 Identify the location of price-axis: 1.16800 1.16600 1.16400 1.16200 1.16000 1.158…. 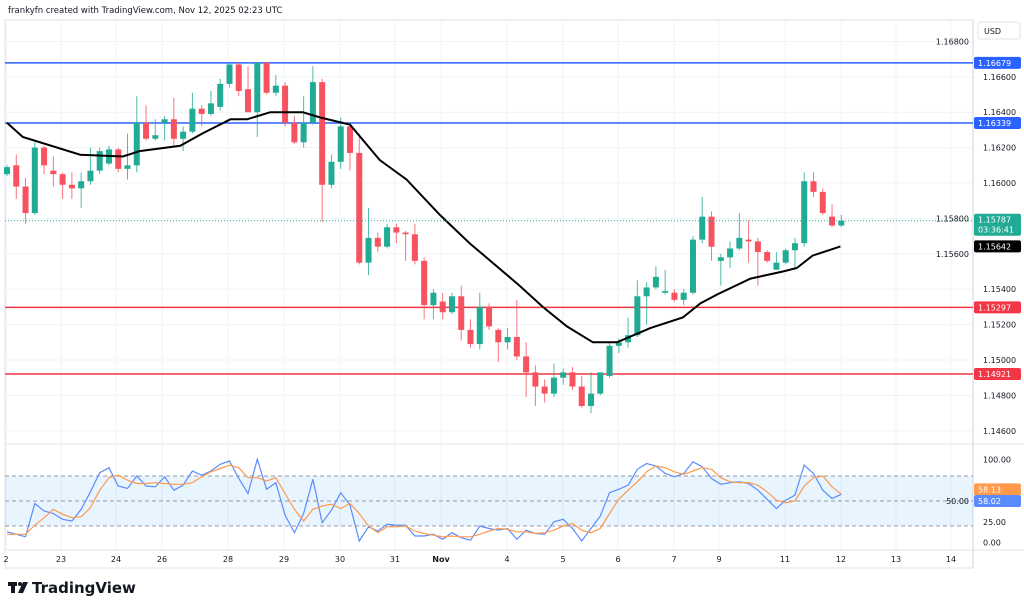
(976, 292).